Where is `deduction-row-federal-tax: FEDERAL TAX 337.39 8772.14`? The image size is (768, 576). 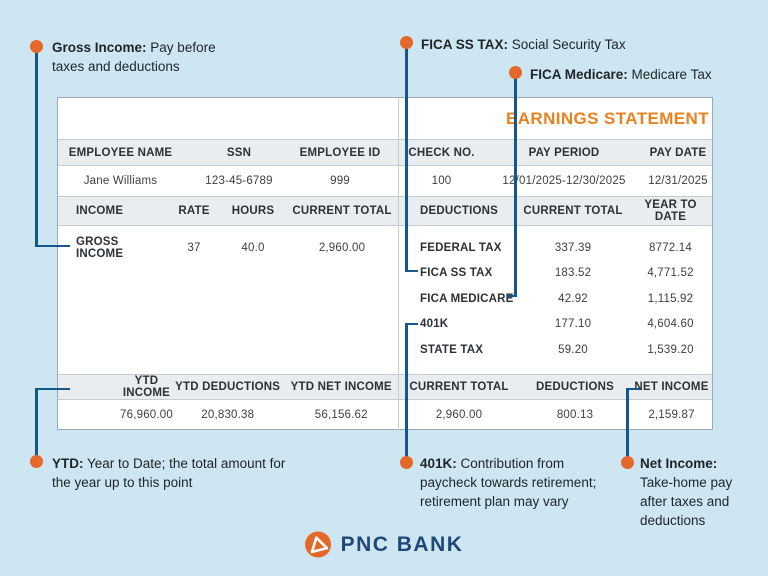 deduction-row-federal-tax: FEDERAL TAX 337.39 8772.14 is located at coordinates (555, 248).